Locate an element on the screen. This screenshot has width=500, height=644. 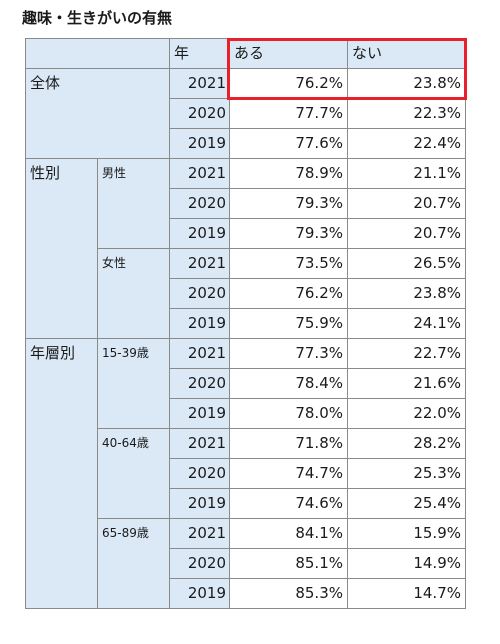
table-row: 2020 79.3% 20.7% is located at coordinates (246, 203).